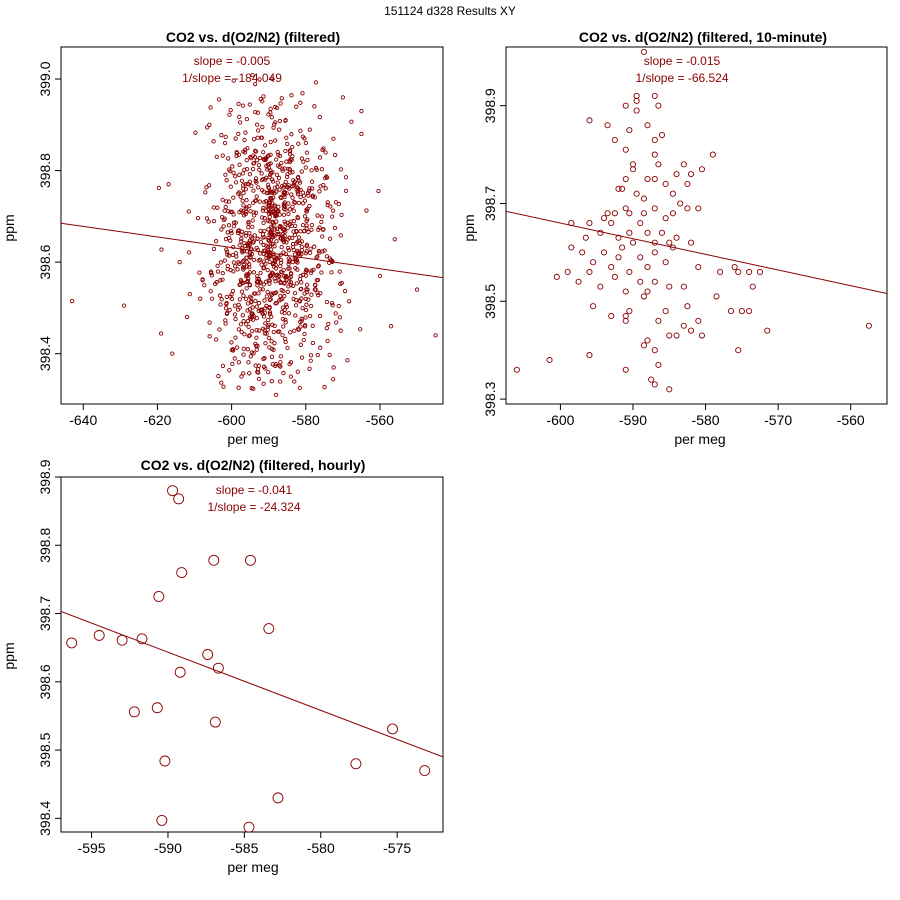 The height and width of the screenshot is (900, 900). What do you see at coordinates (252, 439) in the screenshot?
I see `x-axis-label: per meg` at bounding box center [252, 439].